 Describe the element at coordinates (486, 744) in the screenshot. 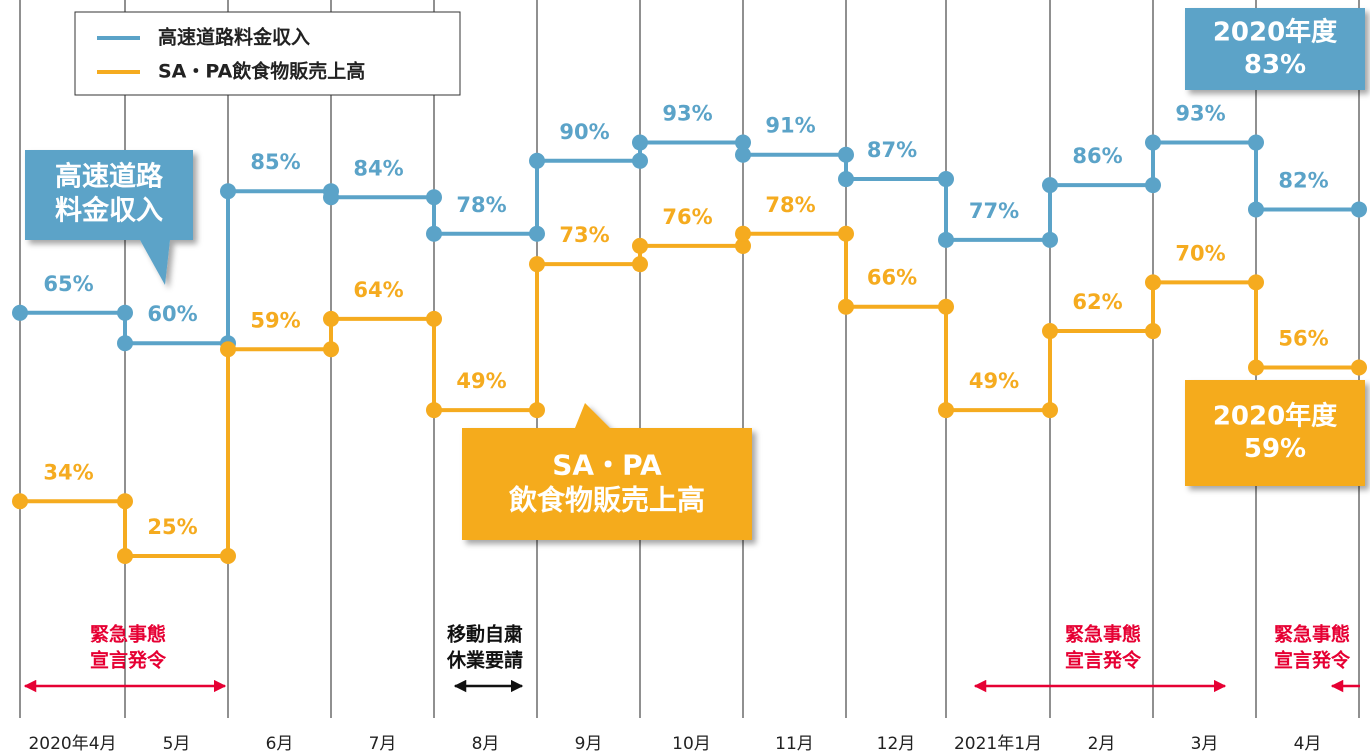

I see `x-tick-label: 8月` at that location.